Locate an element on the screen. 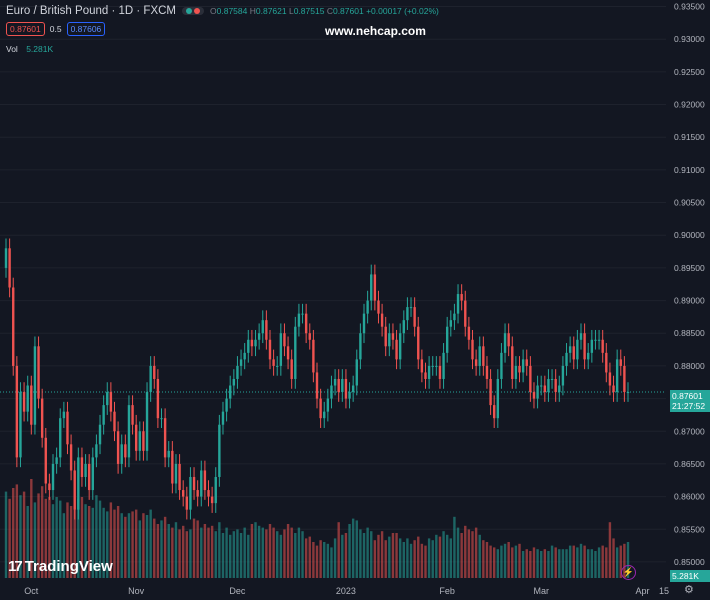 The image size is (710, 600). volume-label: Vol is located at coordinates (12, 49).